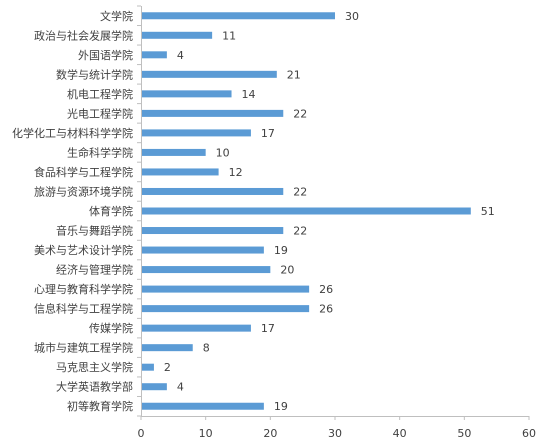 The image size is (539, 446). I want to click on value-label: 21, so click(294, 74).